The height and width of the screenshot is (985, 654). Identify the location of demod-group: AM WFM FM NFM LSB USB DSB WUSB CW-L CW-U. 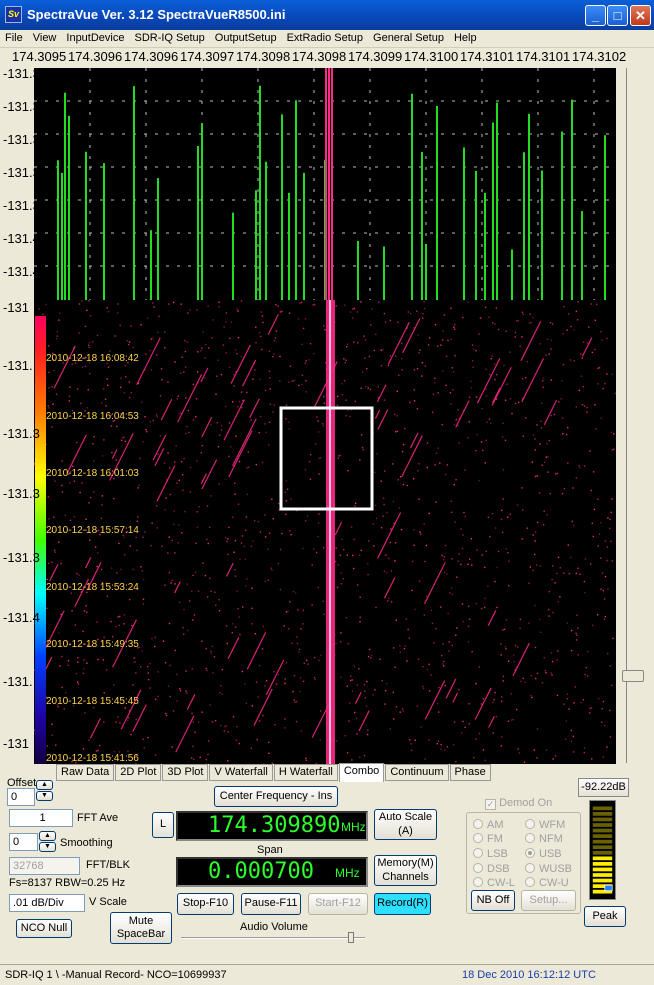
(523, 863).